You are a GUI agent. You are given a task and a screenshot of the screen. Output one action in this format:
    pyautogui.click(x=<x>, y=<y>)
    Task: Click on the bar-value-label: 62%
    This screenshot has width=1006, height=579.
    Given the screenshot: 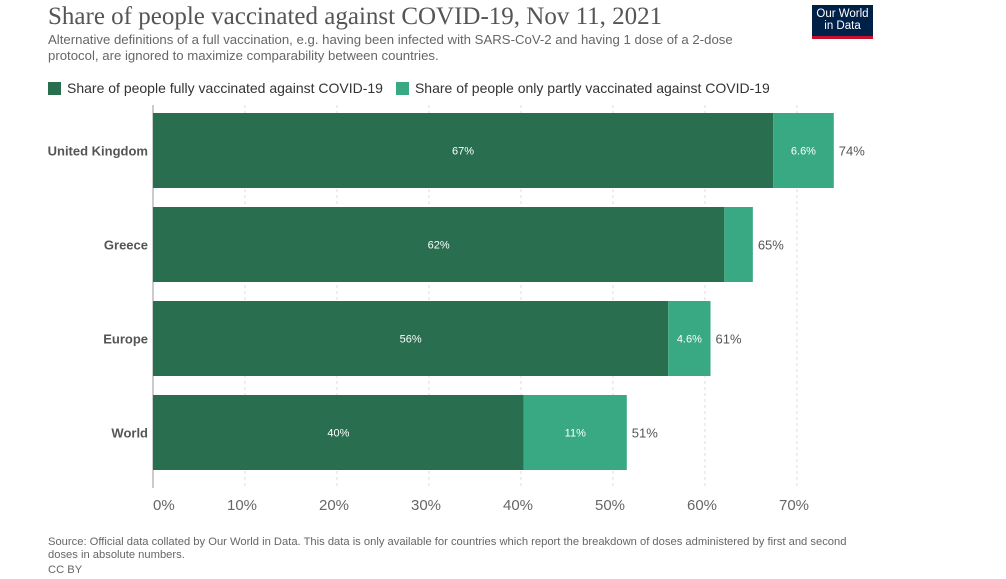 What is the action you would take?
    pyautogui.click(x=439, y=246)
    